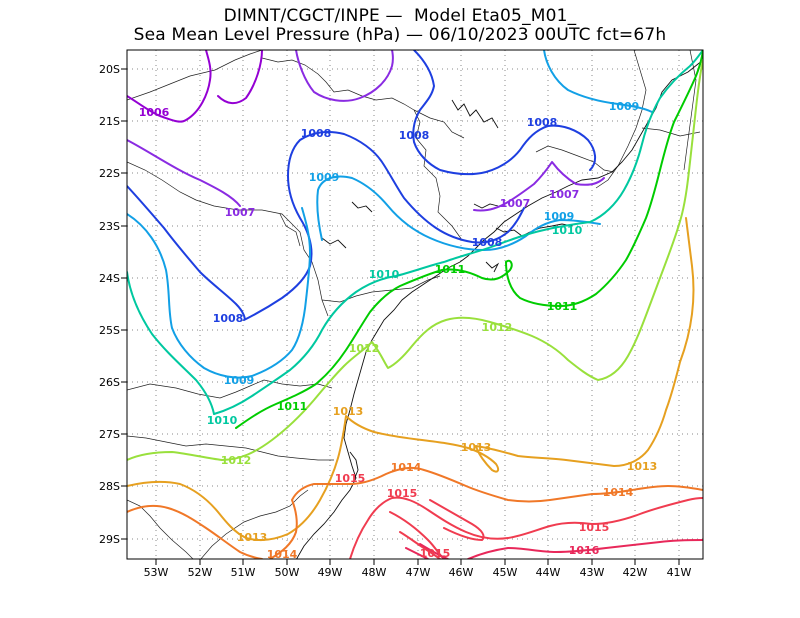 The height and width of the screenshot is (618, 800). What do you see at coordinates (539, 186) in the screenshot?
I see `isobar-1007-sea` at bounding box center [539, 186].